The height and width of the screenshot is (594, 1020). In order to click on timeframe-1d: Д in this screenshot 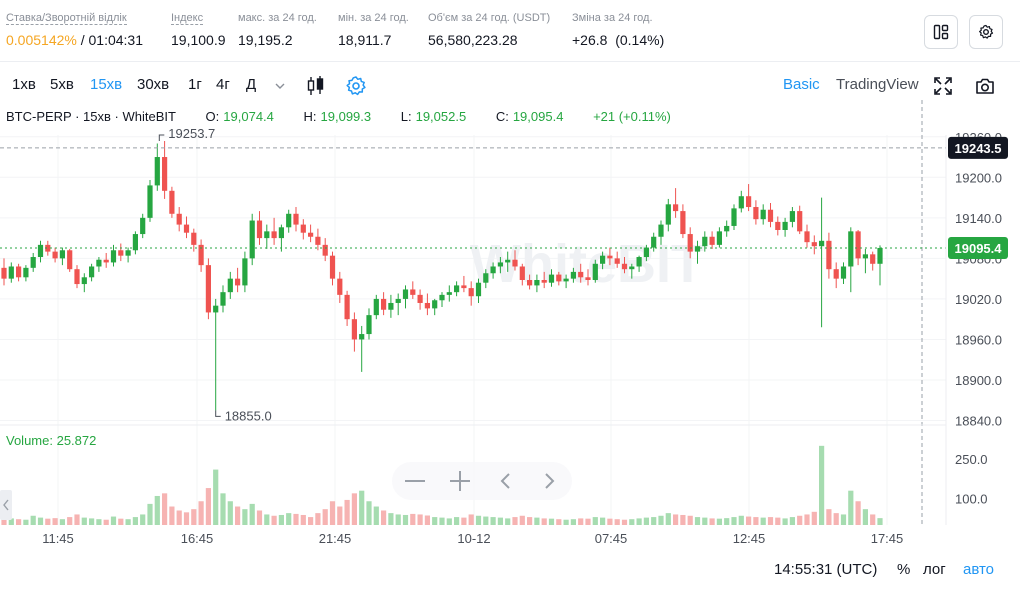, I will do `click(251, 84)`.